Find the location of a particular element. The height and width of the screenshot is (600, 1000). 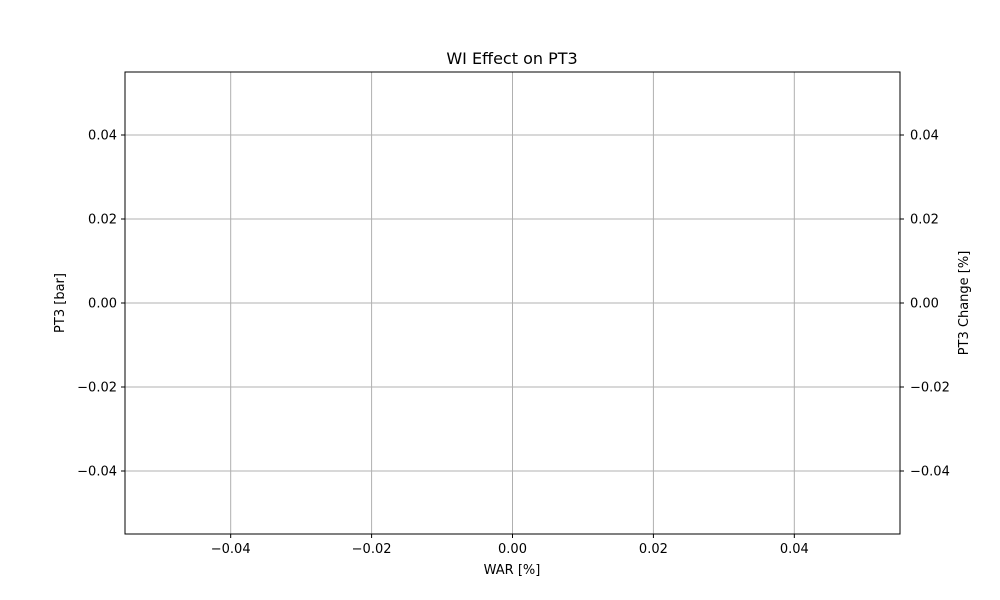

y-axis-label: PT3 [bar] is located at coordinates (60, 303).